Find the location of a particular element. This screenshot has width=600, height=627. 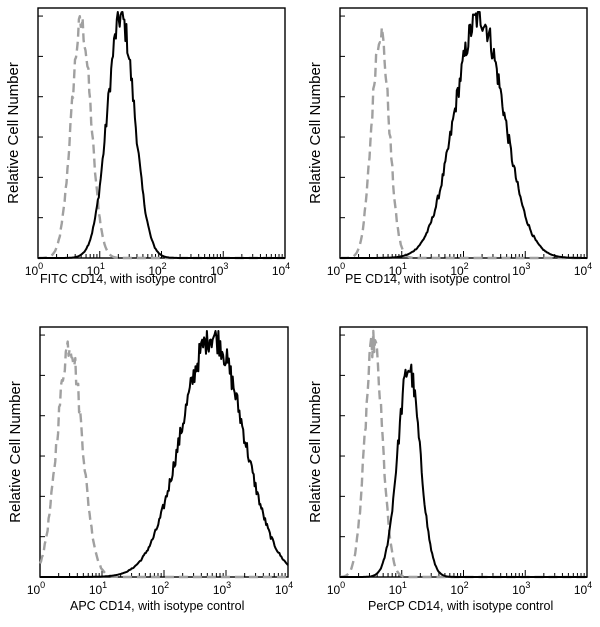

x-axis-label: FITC CD14, with isotype control is located at coordinates (128, 279).